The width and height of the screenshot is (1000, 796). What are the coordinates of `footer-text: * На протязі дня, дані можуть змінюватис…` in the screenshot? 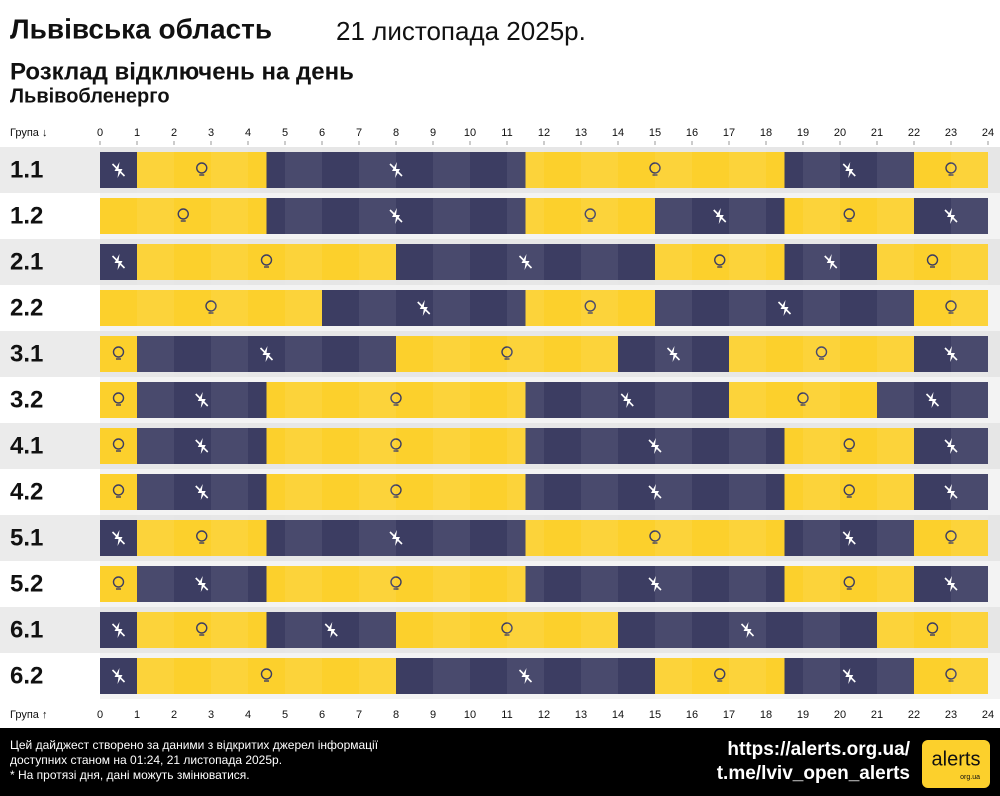 It's located at (130, 775).